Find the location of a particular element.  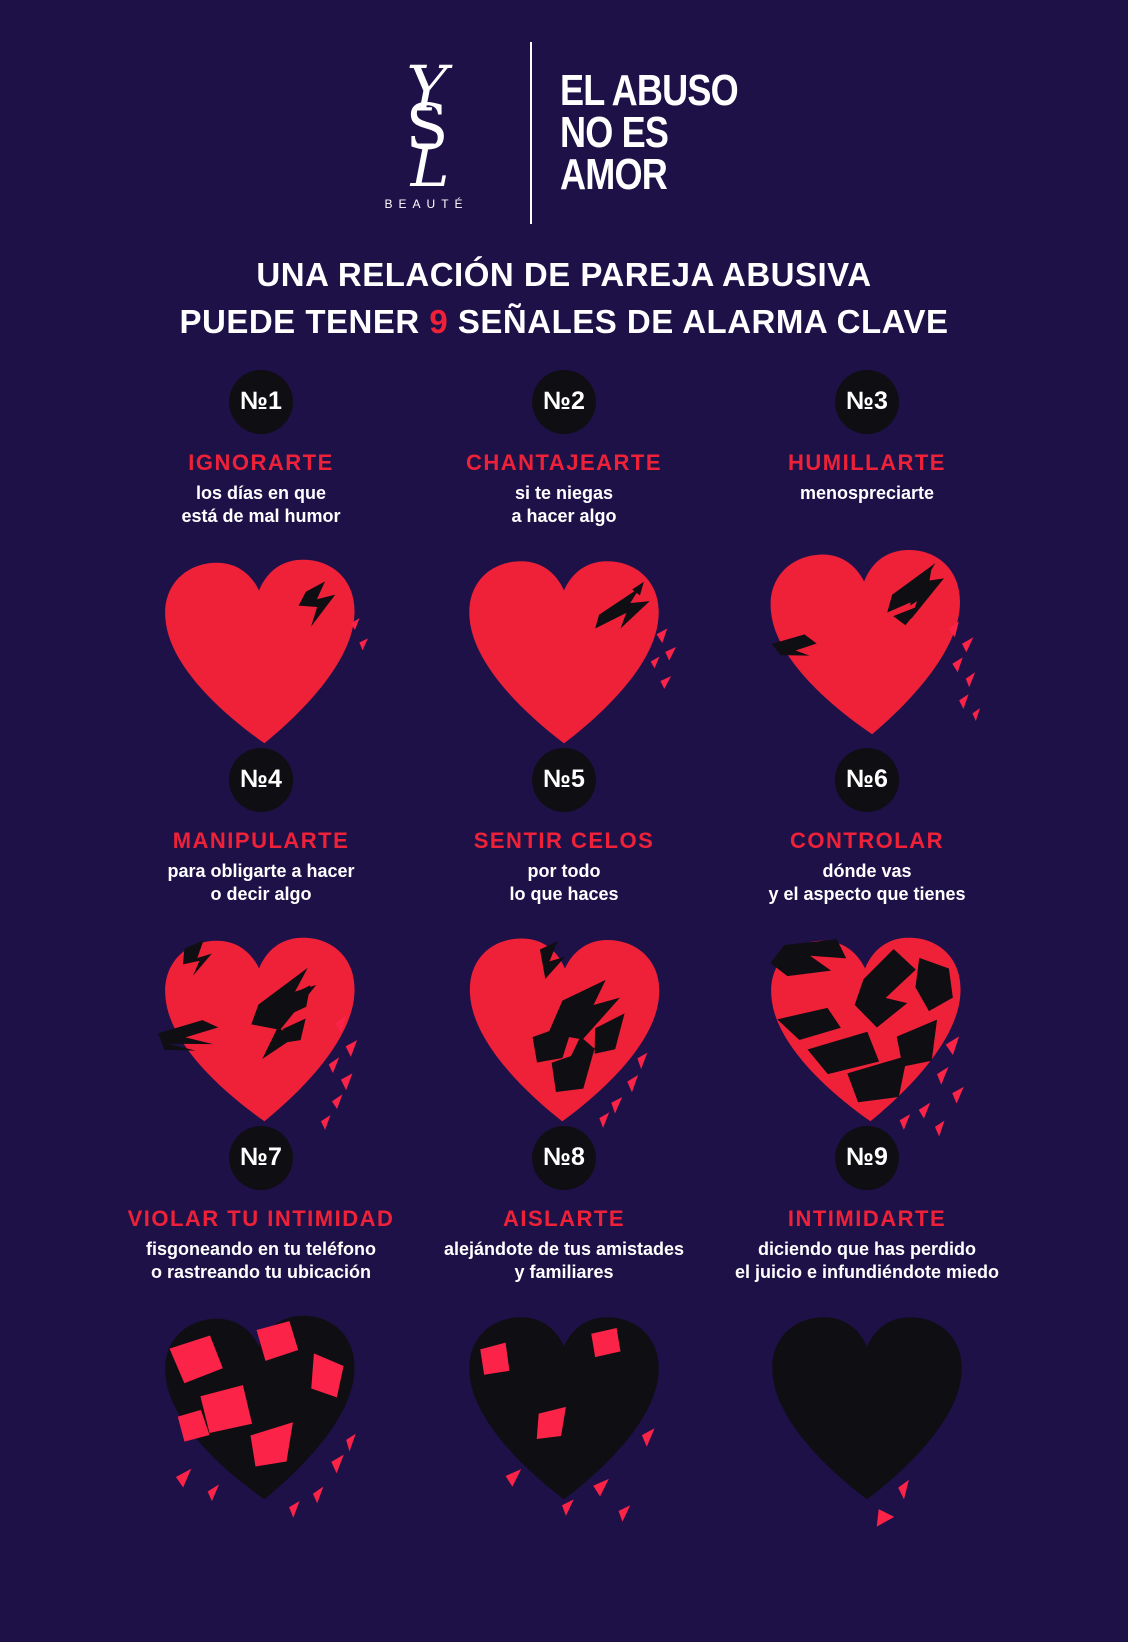

signal-description: alejándote de tus amistades y familiares is located at coordinates (564, 1260).